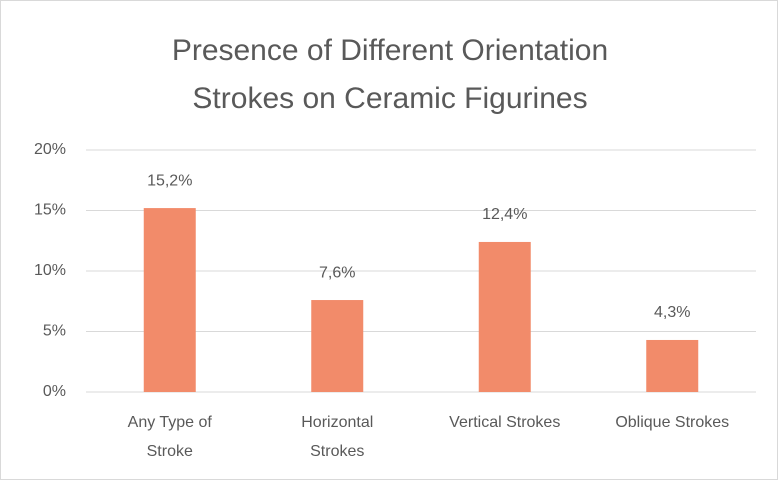  What do you see at coordinates (504, 214) in the screenshot?
I see `data-label: 12,4%` at bounding box center [504, 214].